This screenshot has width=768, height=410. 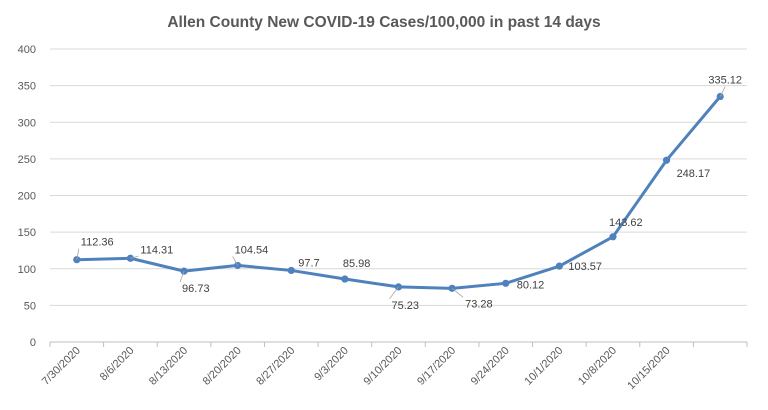 What do you see at coordinates (275, 366) in the screenshot?
I see `x-tick-label: 8/27/2020` at bounding box center [275, 366].